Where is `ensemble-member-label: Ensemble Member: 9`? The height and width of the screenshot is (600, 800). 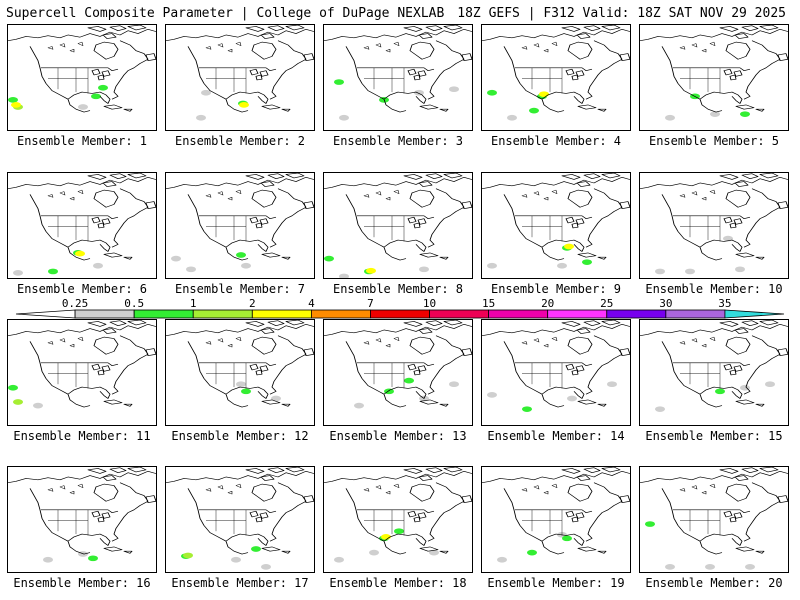
ensemble-member-label: Ensemble Member: 9 is located at coordinates (556, 289).